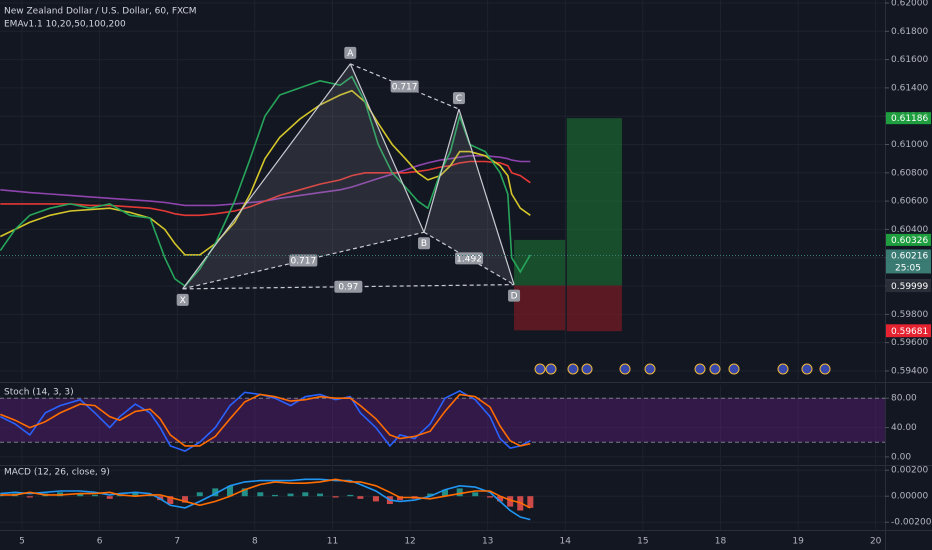 This screenshot has width=932, height=550. What do you see at coordinates (39, 393) in the screenshot?
I see `stoch-title: Stoch (14, 3, 3)` at bounding box center [39, 393].